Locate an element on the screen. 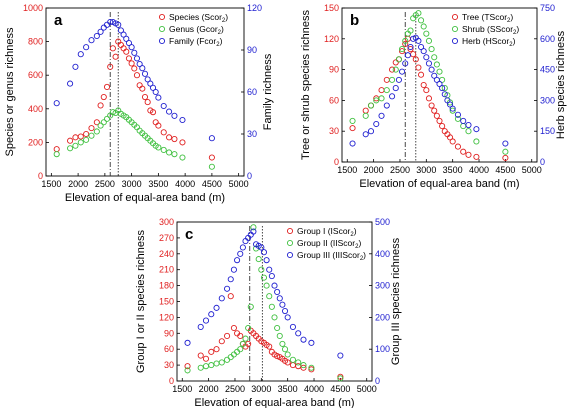  y-axis-label: Group I or II species richness is located at coordinates (141, 301).